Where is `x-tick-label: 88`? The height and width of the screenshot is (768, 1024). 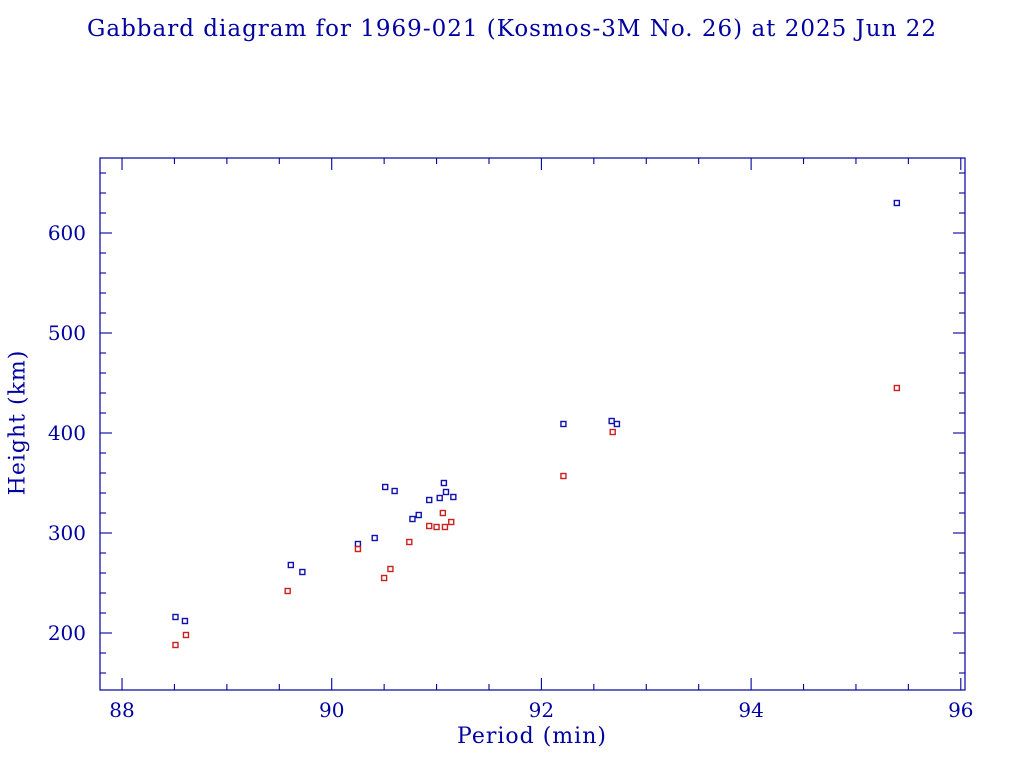 x-tick-label: 88 is located at coordinates (121, 710).